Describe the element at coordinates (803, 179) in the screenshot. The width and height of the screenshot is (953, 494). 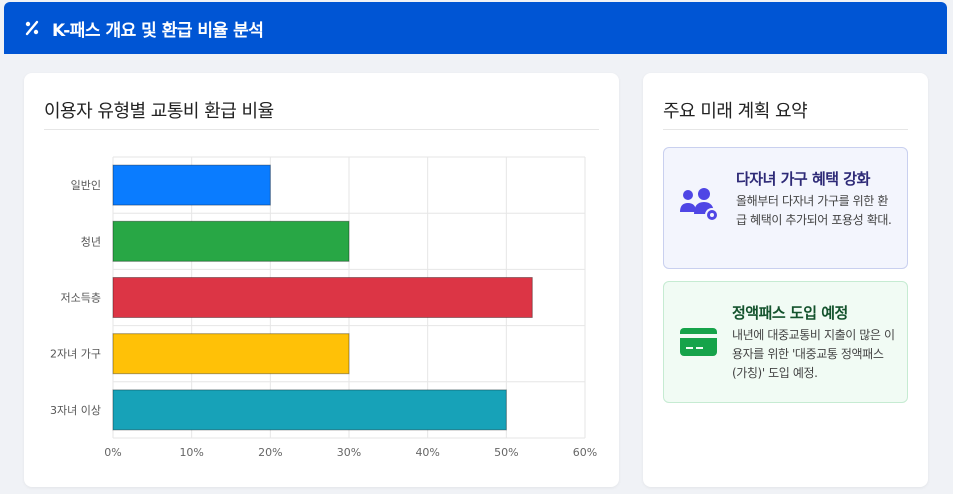
I see `plan-title: 다자녀 가구 혜택 강화` at that location.